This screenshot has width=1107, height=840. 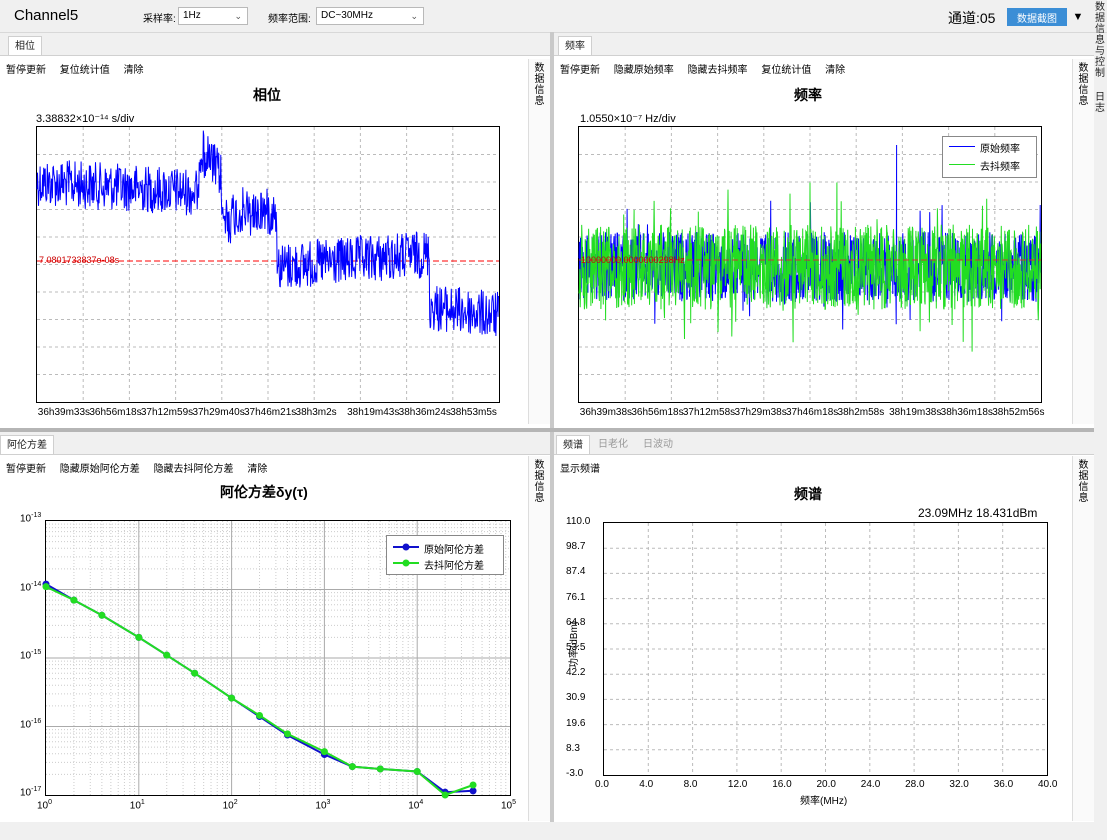 I want to click on x-tick-label: 37h46m21s, so click(x=270, y=412).